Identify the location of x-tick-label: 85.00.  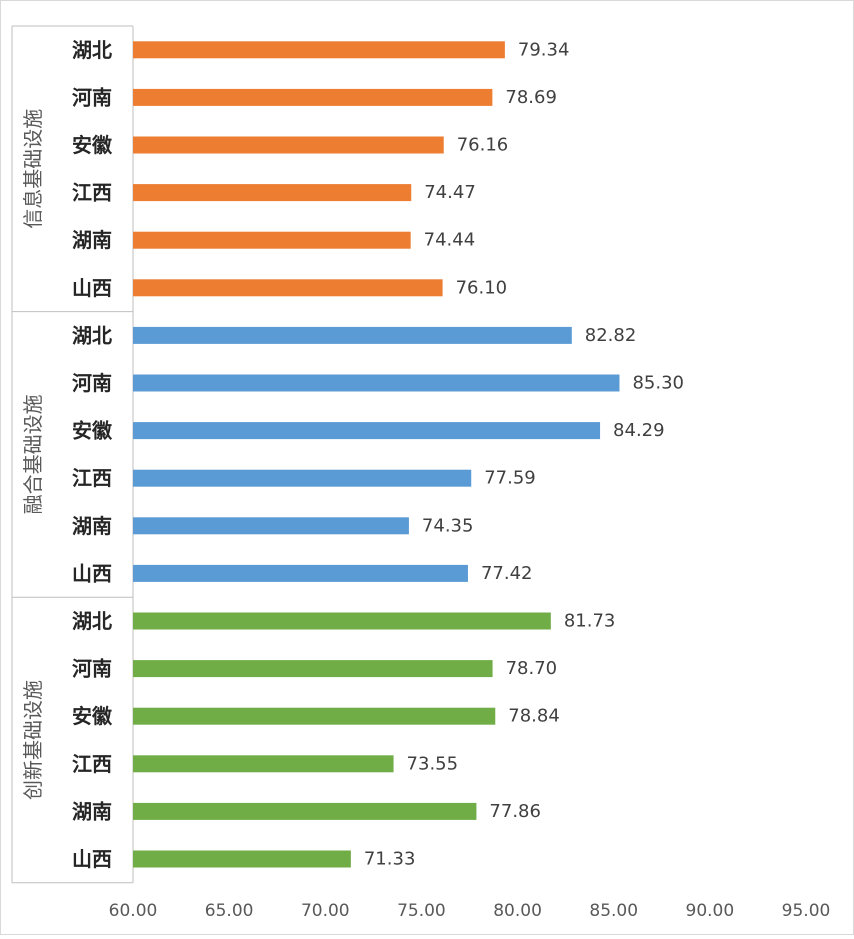
(613, 911).